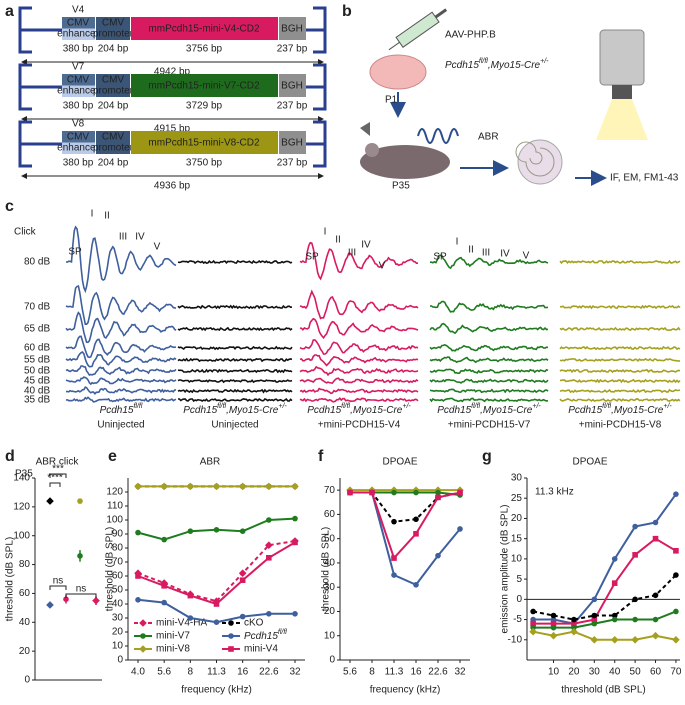 The height and width of the screenshot is (705, 685). I want to click on enhancer-label: CMV, so click(78, 23).